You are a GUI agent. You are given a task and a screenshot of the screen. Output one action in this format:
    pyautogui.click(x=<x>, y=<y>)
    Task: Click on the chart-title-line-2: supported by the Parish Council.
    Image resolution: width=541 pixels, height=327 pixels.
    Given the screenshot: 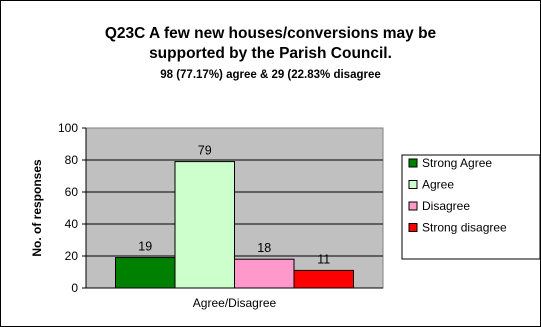 What is the action you would take?
    pyautogui.click(x=270, y=53)
    